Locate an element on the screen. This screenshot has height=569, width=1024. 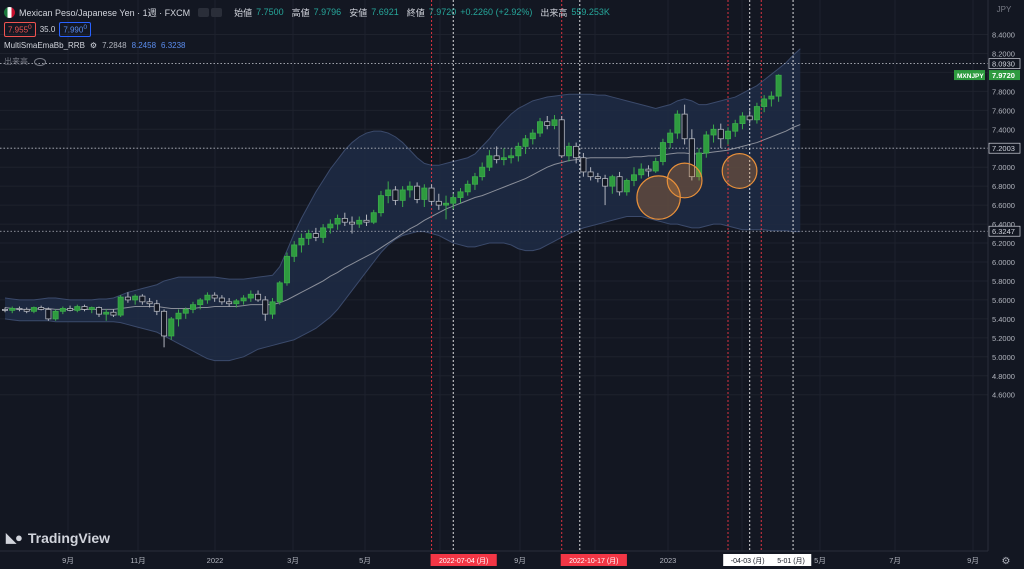
date-label: 2022-10-17 (月) is located at coordinates (593, 561).